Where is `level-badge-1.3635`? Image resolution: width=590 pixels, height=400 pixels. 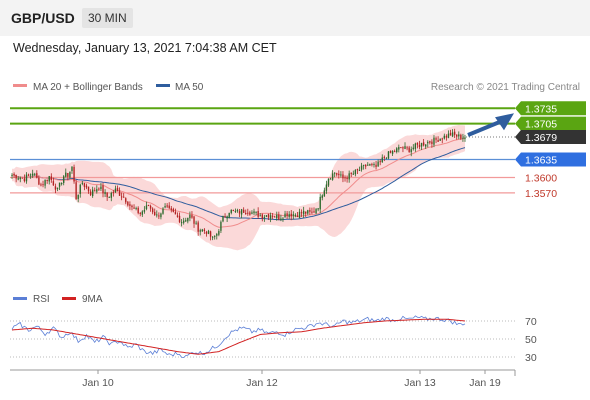 level-badge-1.3635 is located at coordinates (550, 159).